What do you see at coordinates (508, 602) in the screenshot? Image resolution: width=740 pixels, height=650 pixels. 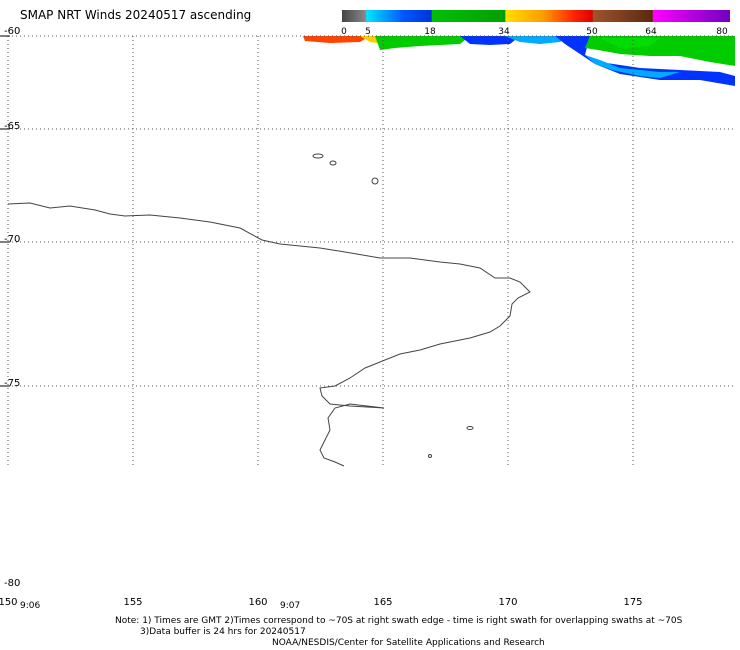 I see `lon-label: 170` at bounding box center [508, 602].